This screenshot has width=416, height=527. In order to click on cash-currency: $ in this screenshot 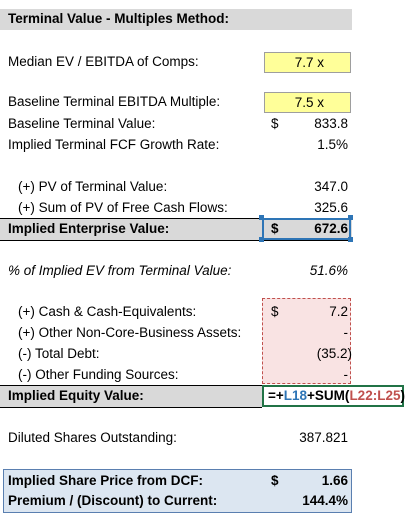, I will do `click(275, 311)`.